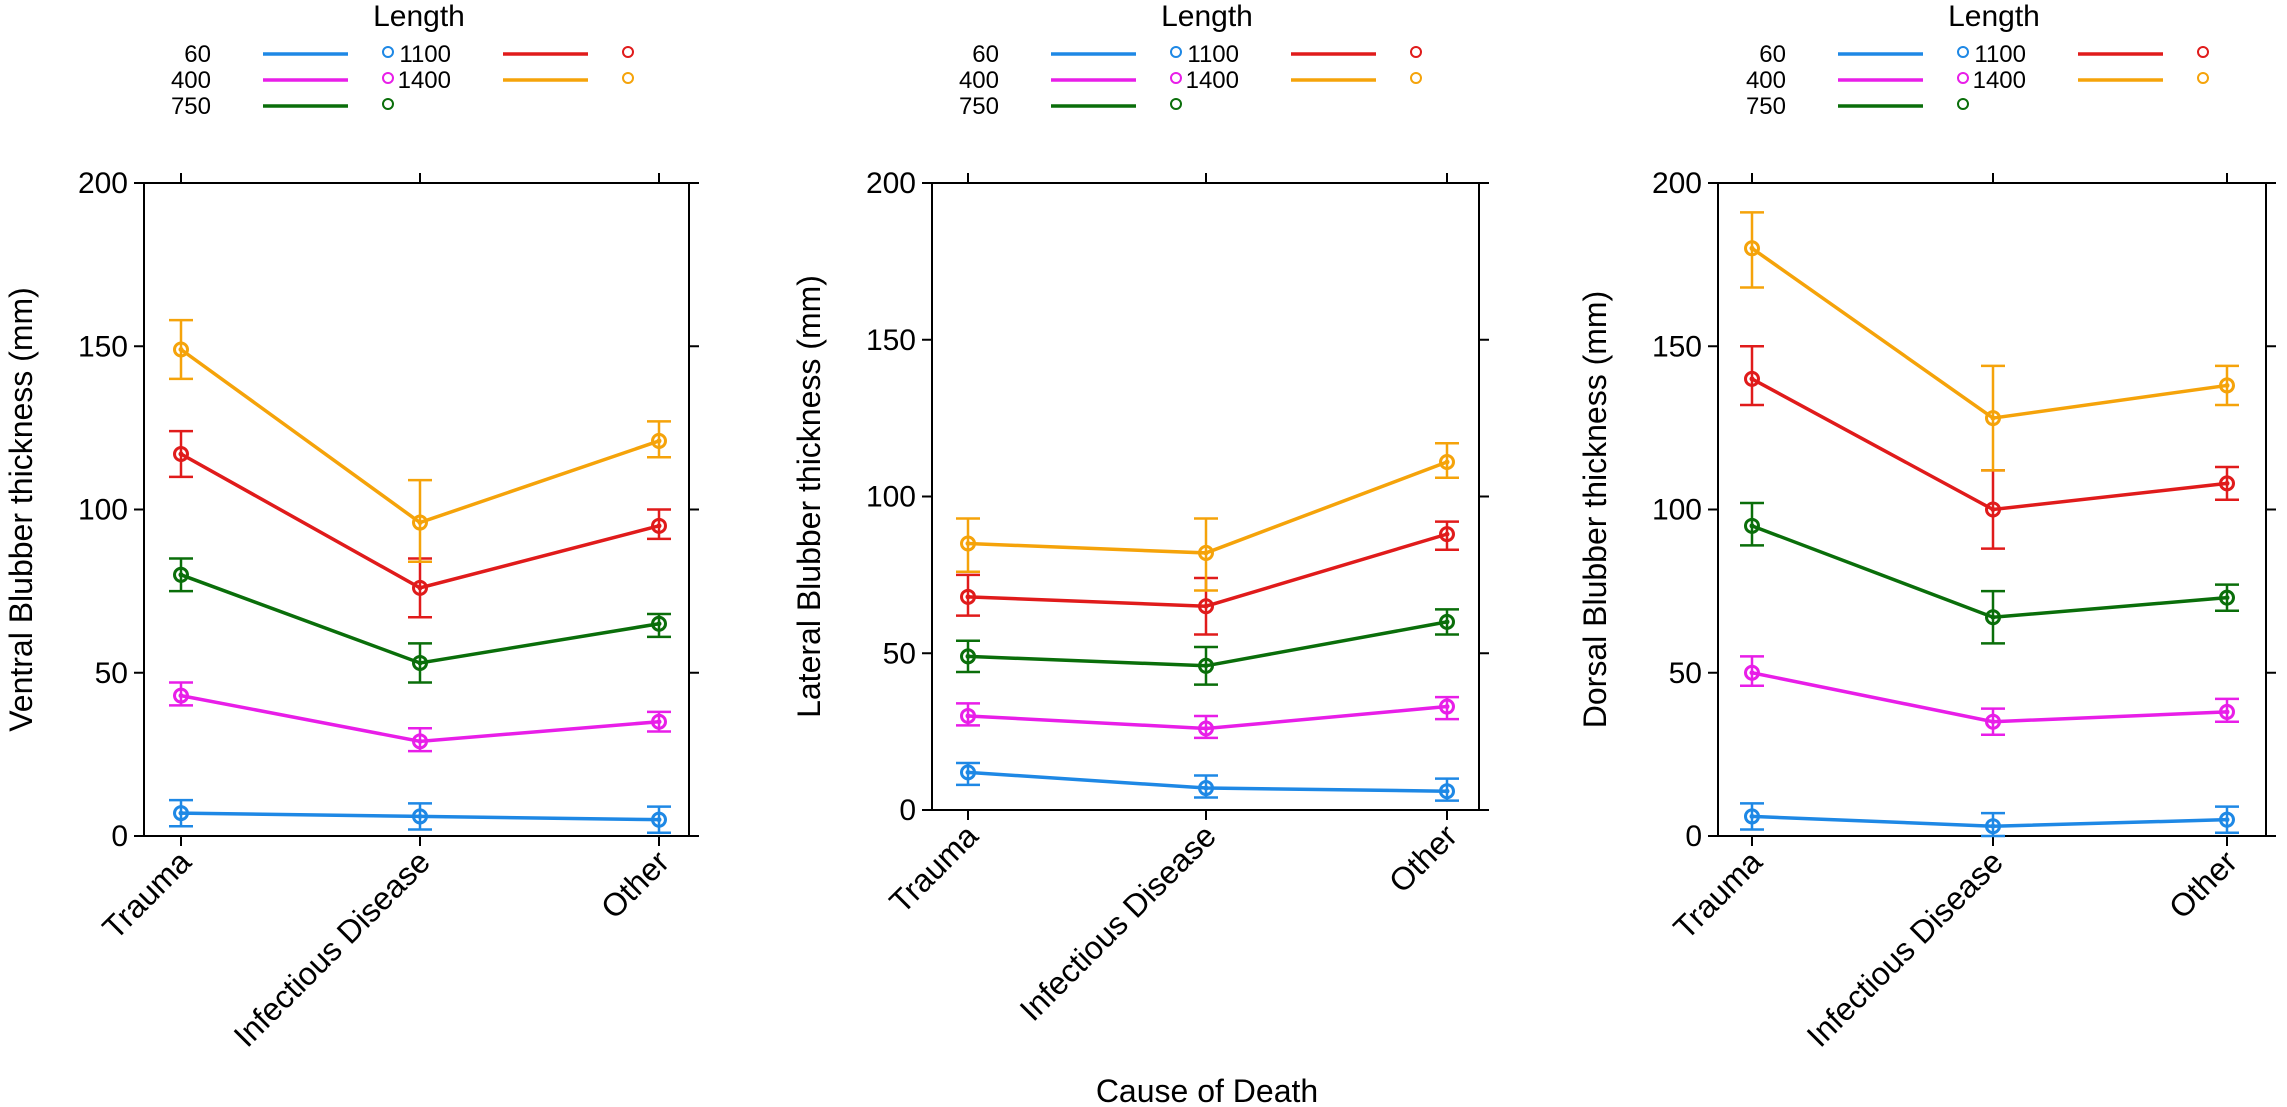 This screenshot has height=1107, width=2287. I want to click on legend-item-750: 750, so click(1070, 106).